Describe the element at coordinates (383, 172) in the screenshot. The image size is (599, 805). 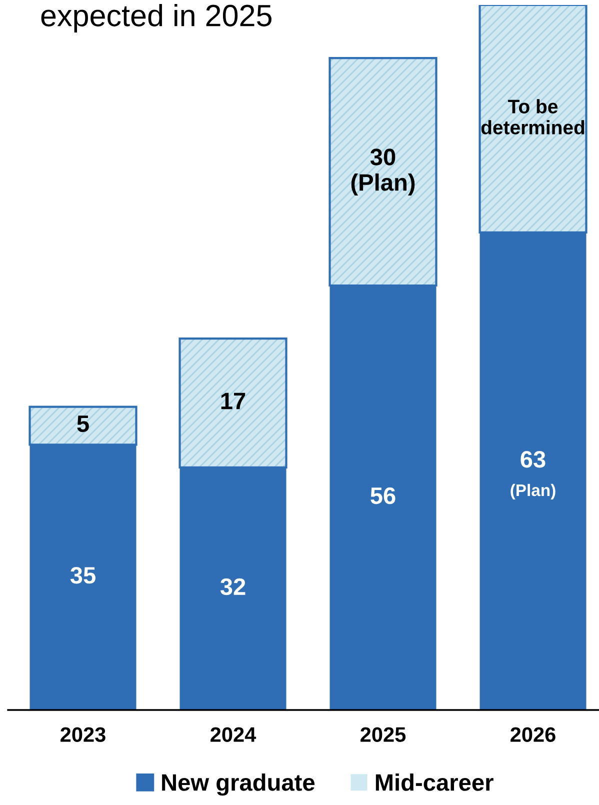
I see `data-label: 30 (Plan)` at that location.